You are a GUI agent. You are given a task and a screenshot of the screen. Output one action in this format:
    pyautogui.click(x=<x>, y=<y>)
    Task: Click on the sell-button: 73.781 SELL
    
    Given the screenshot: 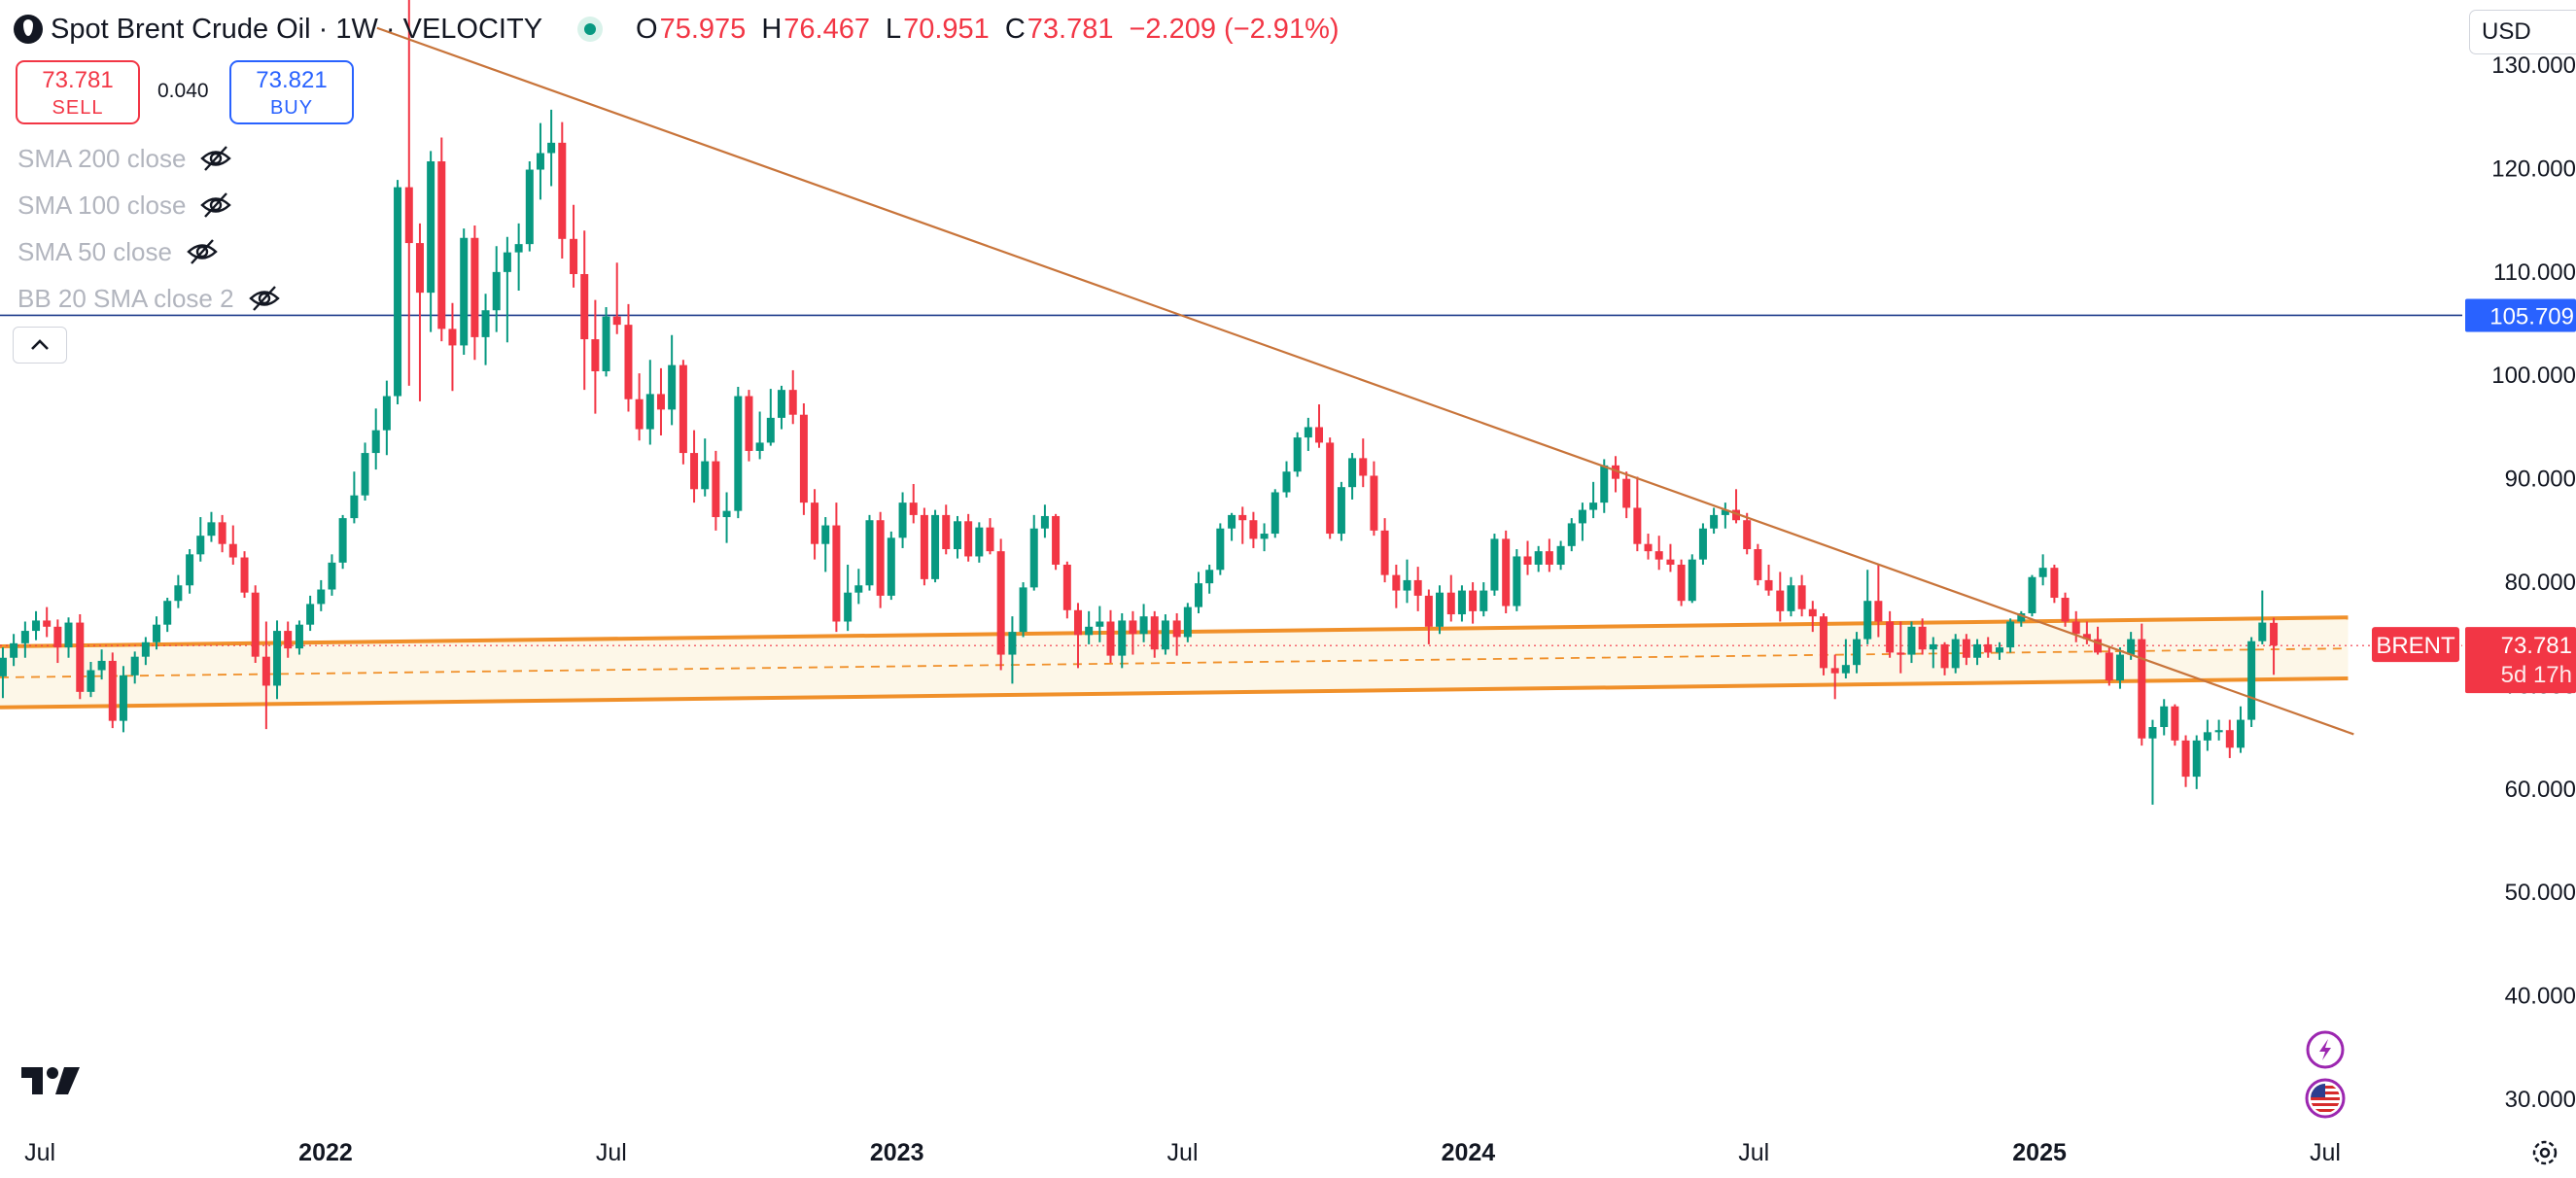 What is the action you would take?
    pyautogui.click(x=78, y=92)
    